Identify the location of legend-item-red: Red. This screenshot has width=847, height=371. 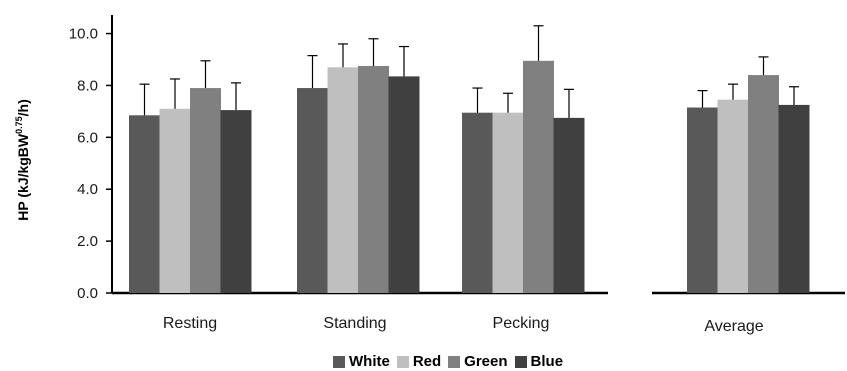
(419, 361).